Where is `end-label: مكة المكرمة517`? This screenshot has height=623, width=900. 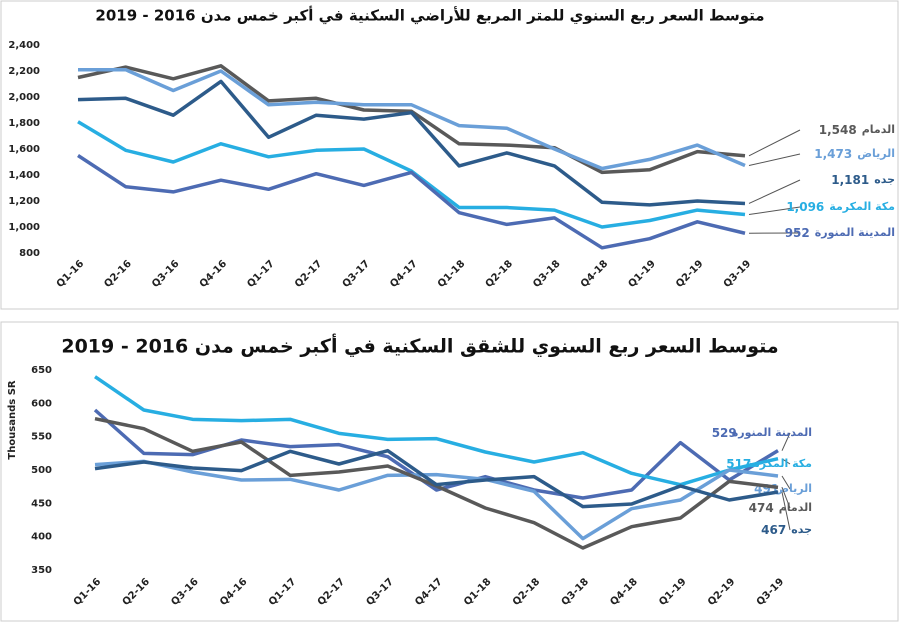 end-label: مكة المكرمة517 is located at coordinates (769, 464).